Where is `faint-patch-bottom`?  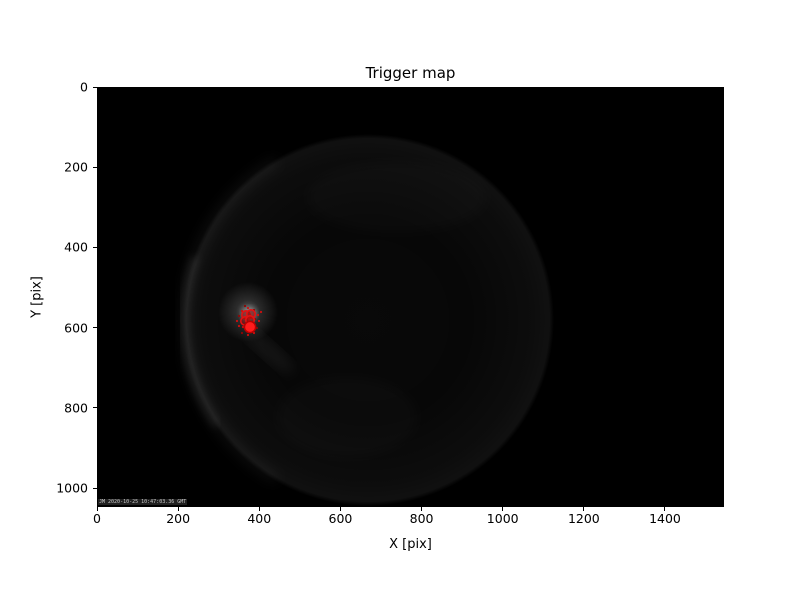
faint-patch-bottom is located at coordinates (347, 417).